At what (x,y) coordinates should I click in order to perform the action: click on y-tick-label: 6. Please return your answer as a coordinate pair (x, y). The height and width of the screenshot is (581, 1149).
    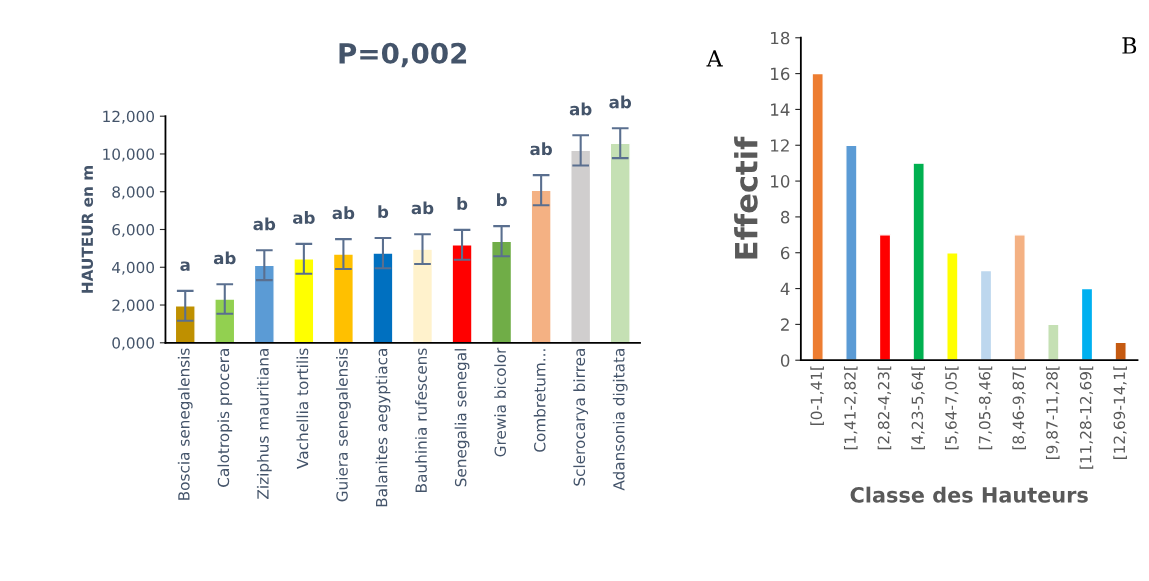
    Looking at the image, I should click on (785, 253).